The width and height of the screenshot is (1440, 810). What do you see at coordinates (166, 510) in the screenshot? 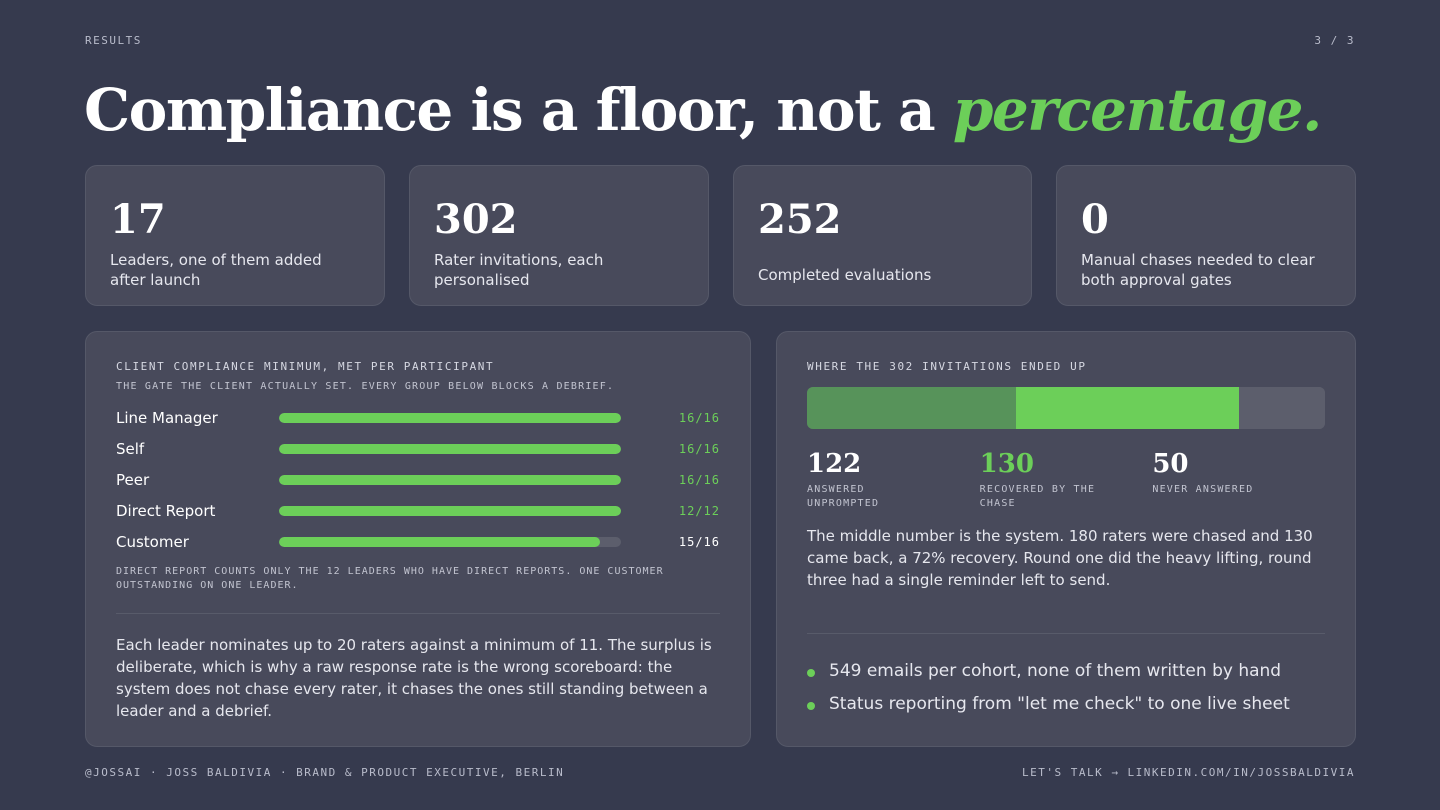
I see `row-label: Direct Report` at bounding box center [166, 510].